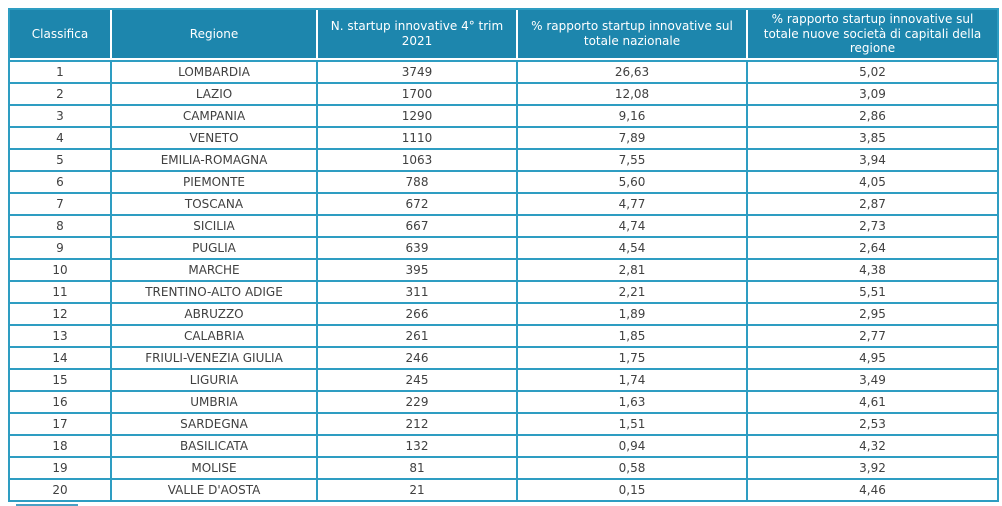 The height and width of the screenshot is (506, 1002). Describe the element at coordinates (215, 224) in the screenshot. I see `region-cell: SICILIA` at that location.